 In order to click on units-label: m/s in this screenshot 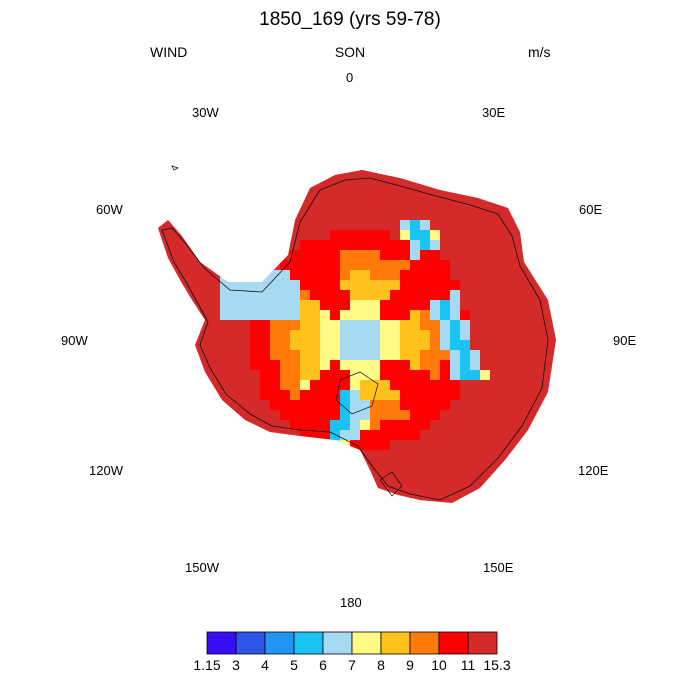, I will do `click(539, 52)`.